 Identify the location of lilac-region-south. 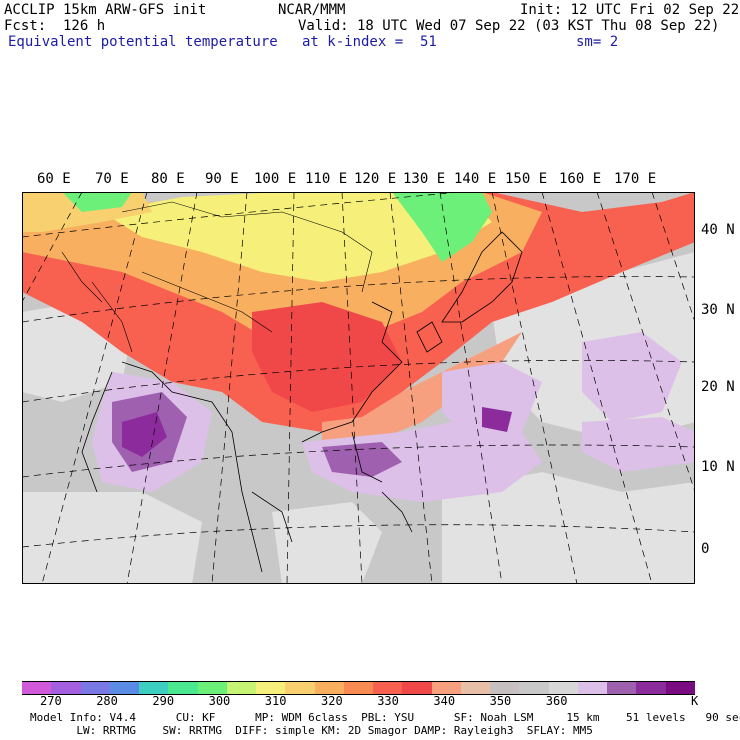
(422, 462).